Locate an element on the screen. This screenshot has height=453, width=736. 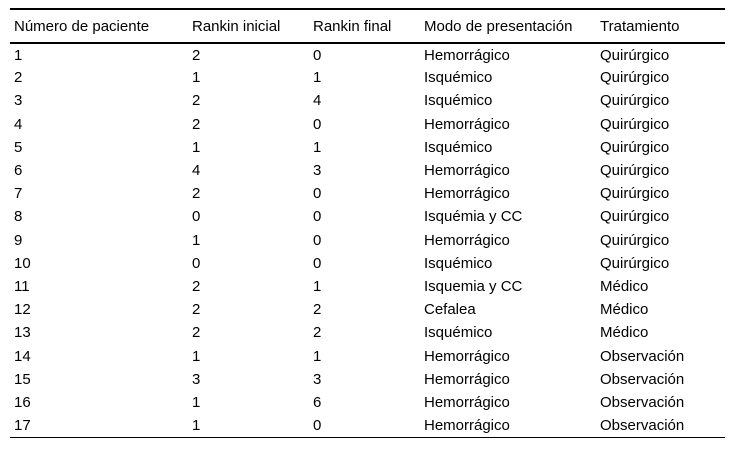
table-row: 10 0 0 Isquémico Quirúrgico is located at coordinates (367, 263).